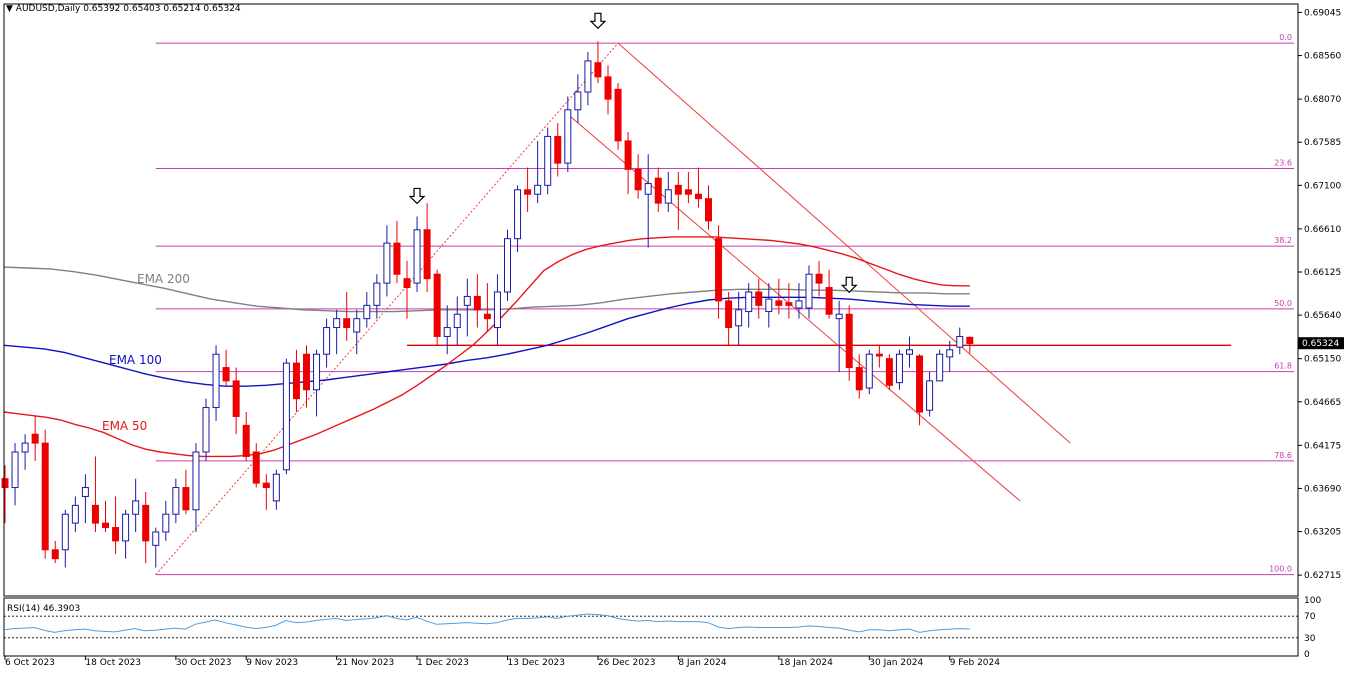 This screenshot has width=1348, height=681. What do you see at coordinates (1280, 569) in the screenshot?
I see `fib-level-label: 100.0` at bounding box center [1280, 569].